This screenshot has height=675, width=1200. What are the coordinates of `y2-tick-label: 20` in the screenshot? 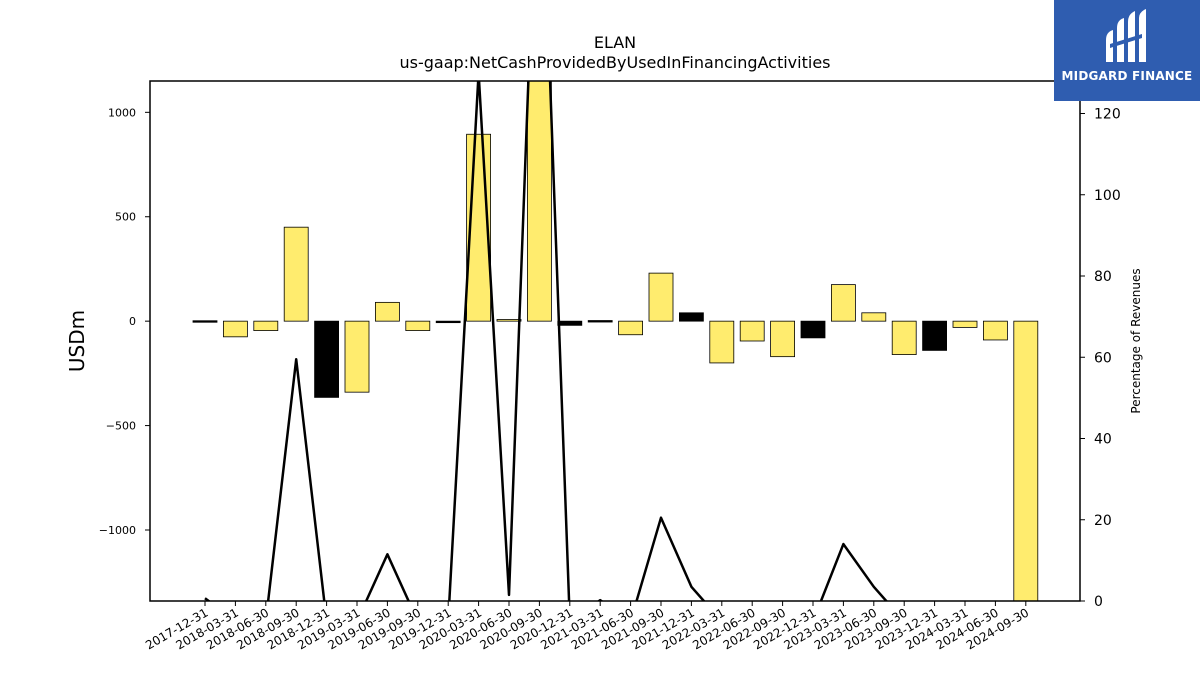 It's located at (1103, 521).